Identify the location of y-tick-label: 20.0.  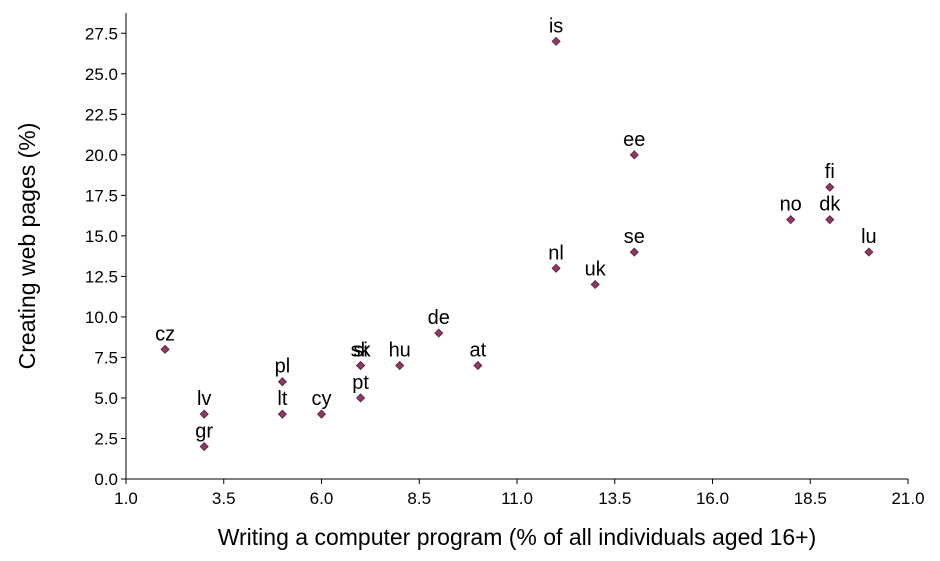
(101, 155).